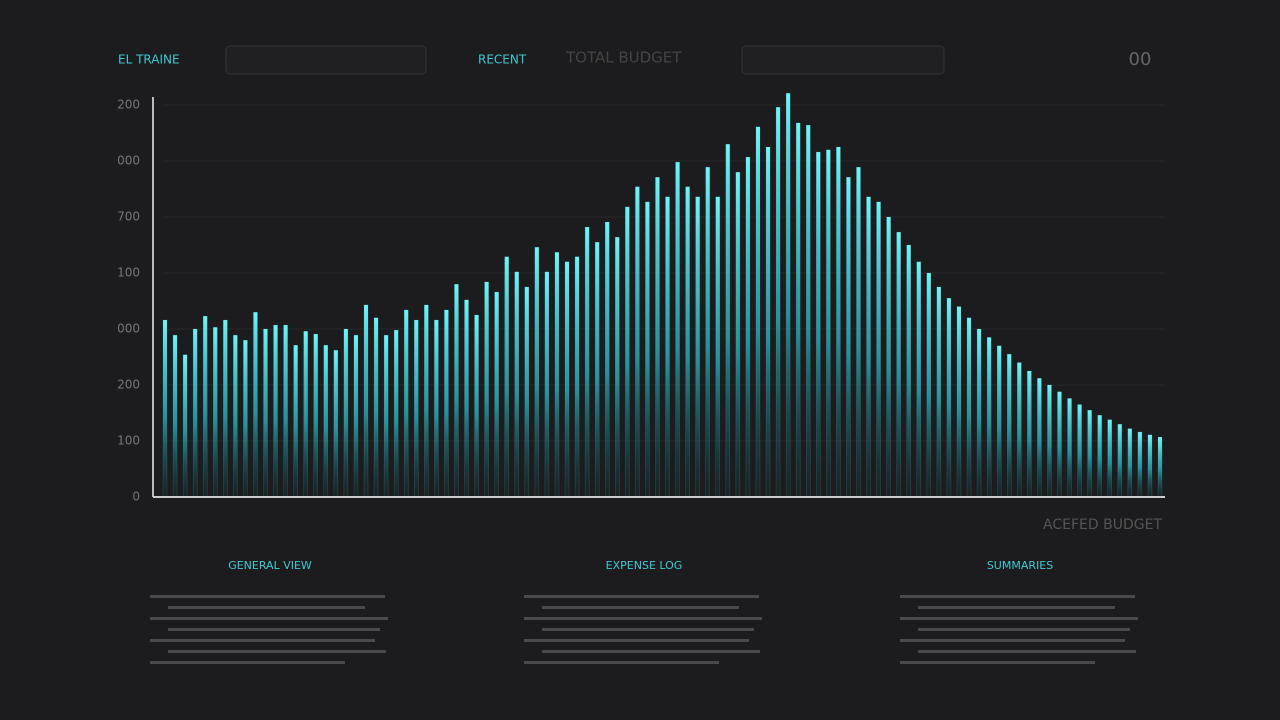  What do you see at coordinates (326, 60) in the screenshot?
I see `search-input` at bounding box center [326, 60].